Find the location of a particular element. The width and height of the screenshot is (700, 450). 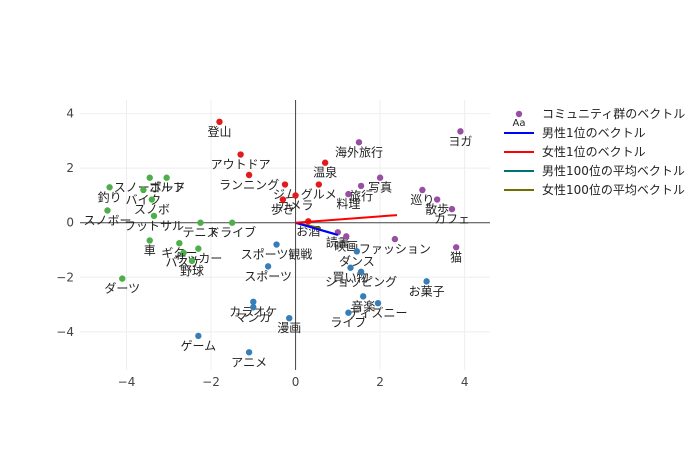

vector-lines is located at coordinates (346, 225).